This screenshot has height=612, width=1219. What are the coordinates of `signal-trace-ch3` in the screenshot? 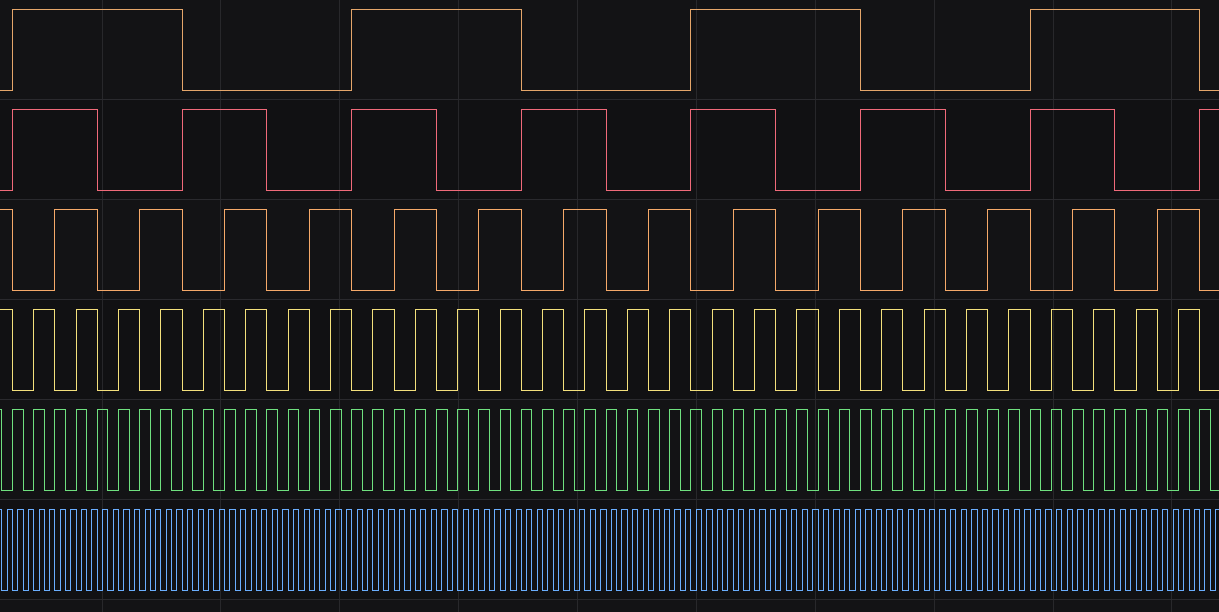 It's located at (609, 350).